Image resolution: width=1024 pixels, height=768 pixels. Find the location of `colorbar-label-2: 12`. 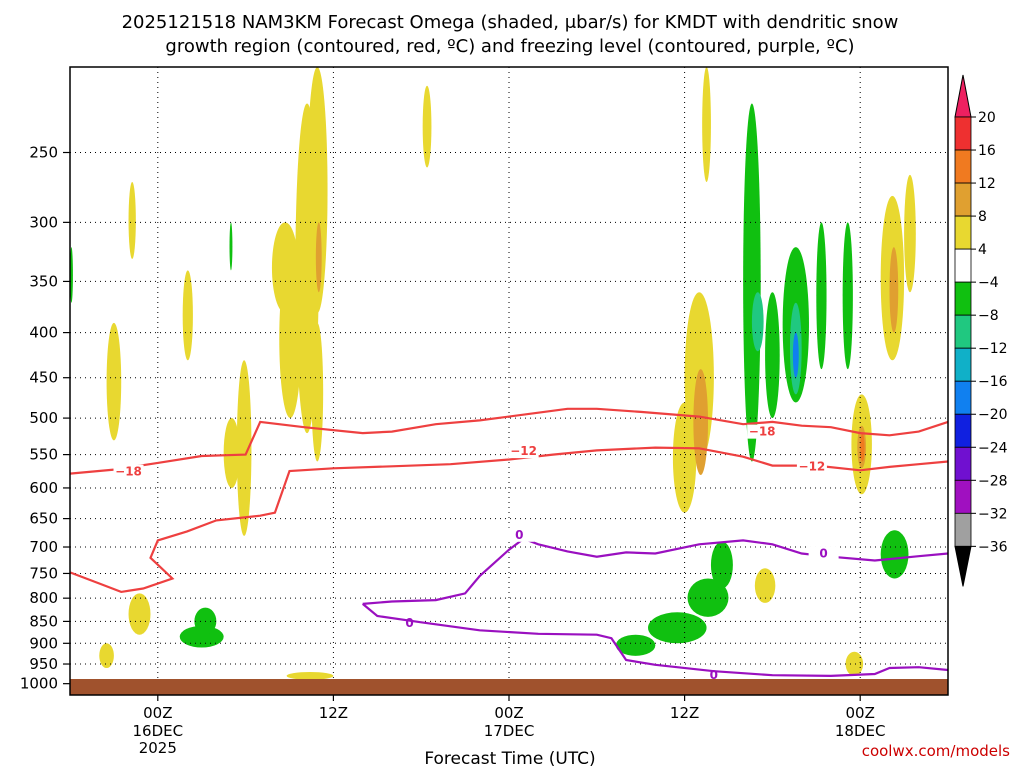

colorbar-label-2: 12 is located at coordinates (987, 184).